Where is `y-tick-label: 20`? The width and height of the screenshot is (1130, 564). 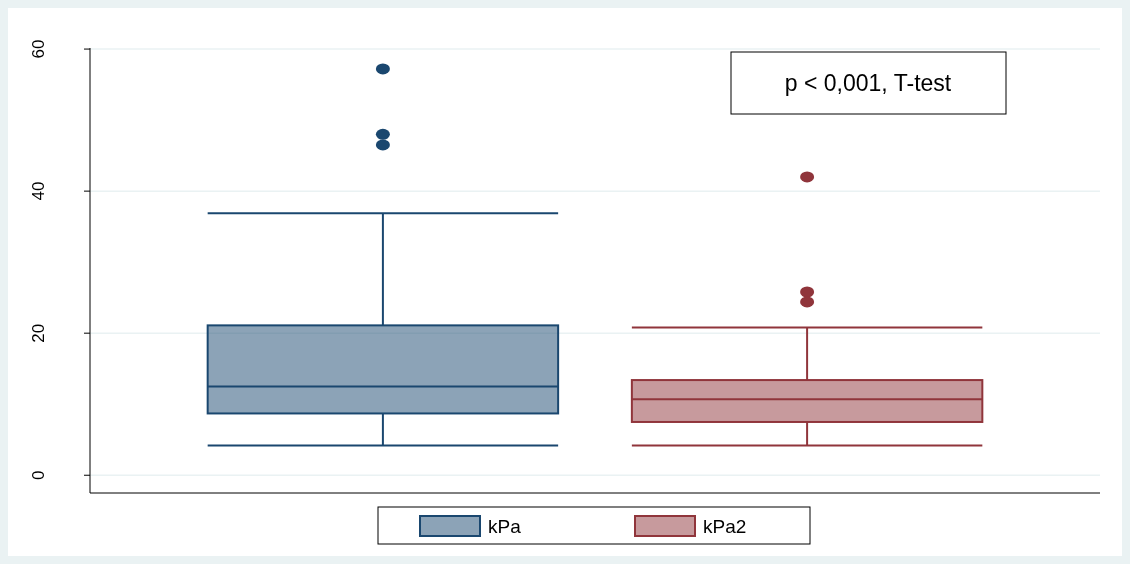
y-tick-label: 20 is located at coordinates (38, 333).